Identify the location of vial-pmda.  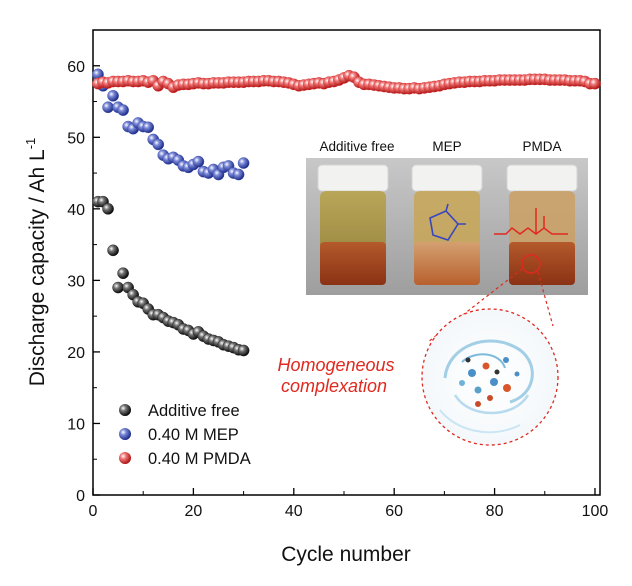
(536, 224).